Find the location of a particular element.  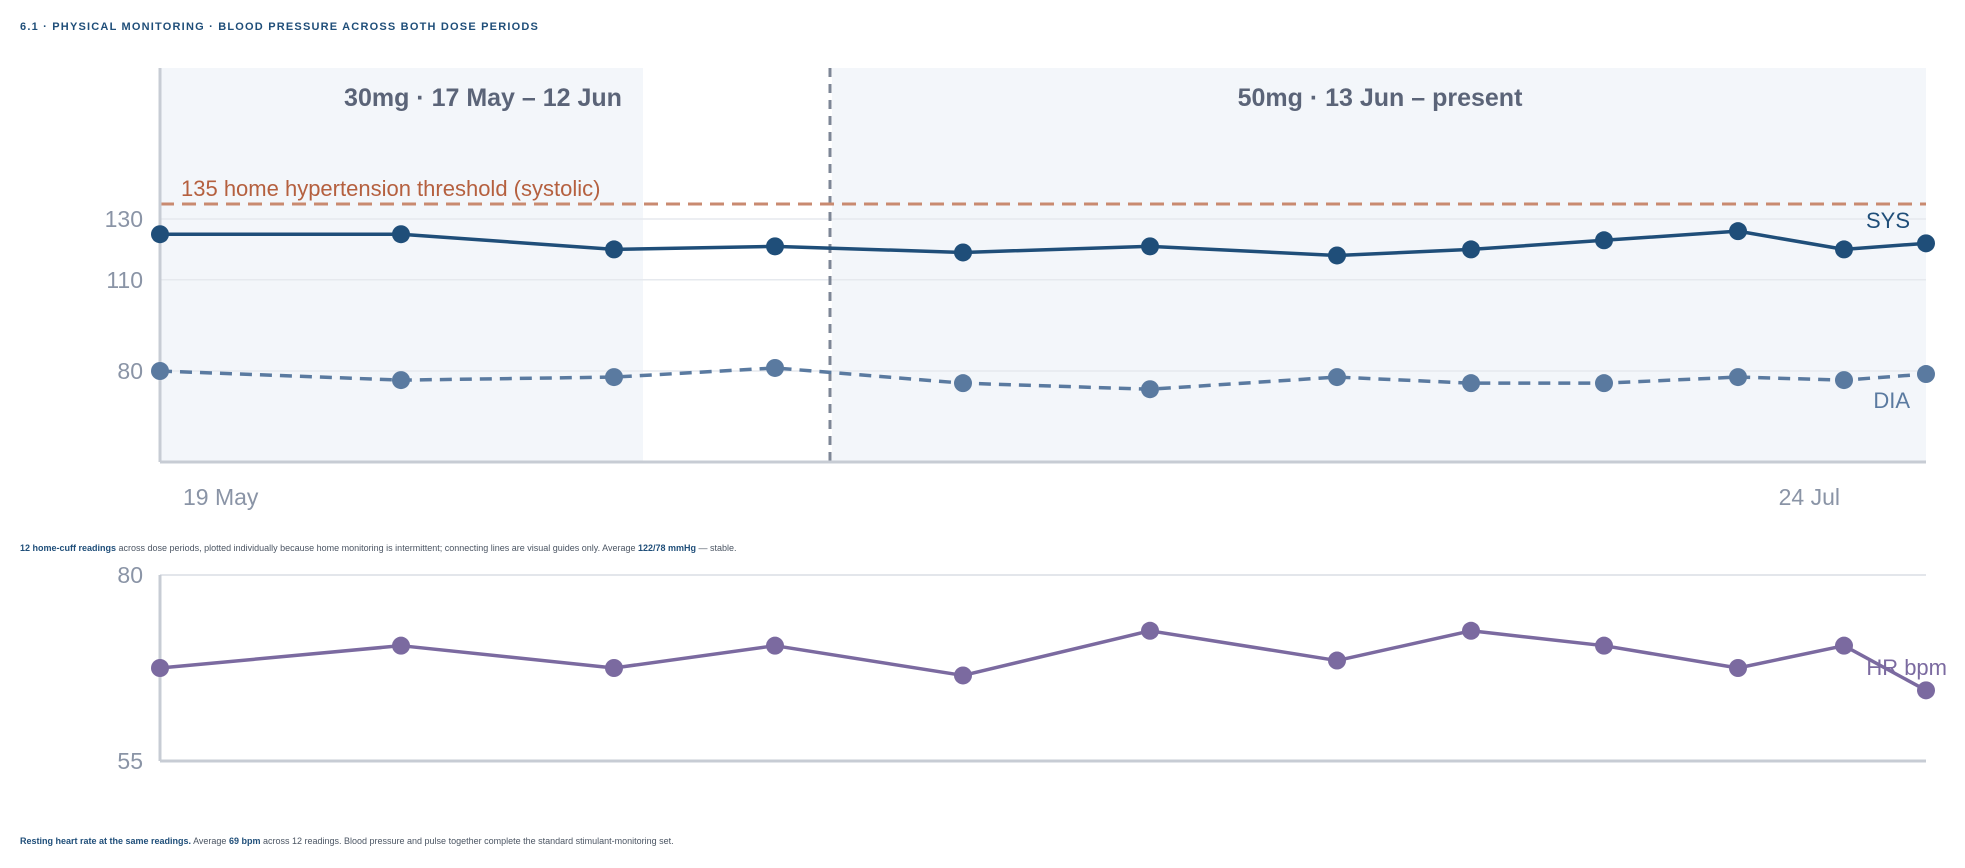

series-line-sys is located at coordinates (1043, 243).